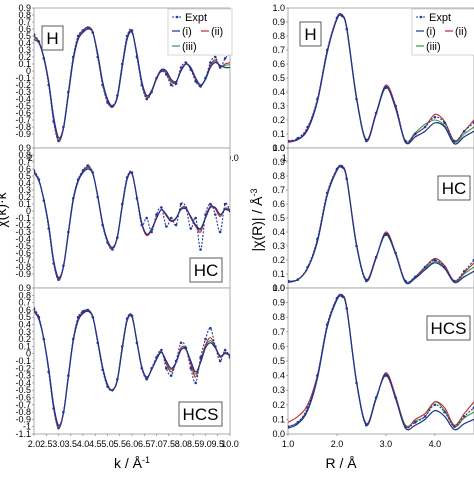 The image size is (474, 479). I want to click on x-tick-label: 9.0, so click(205, 444).